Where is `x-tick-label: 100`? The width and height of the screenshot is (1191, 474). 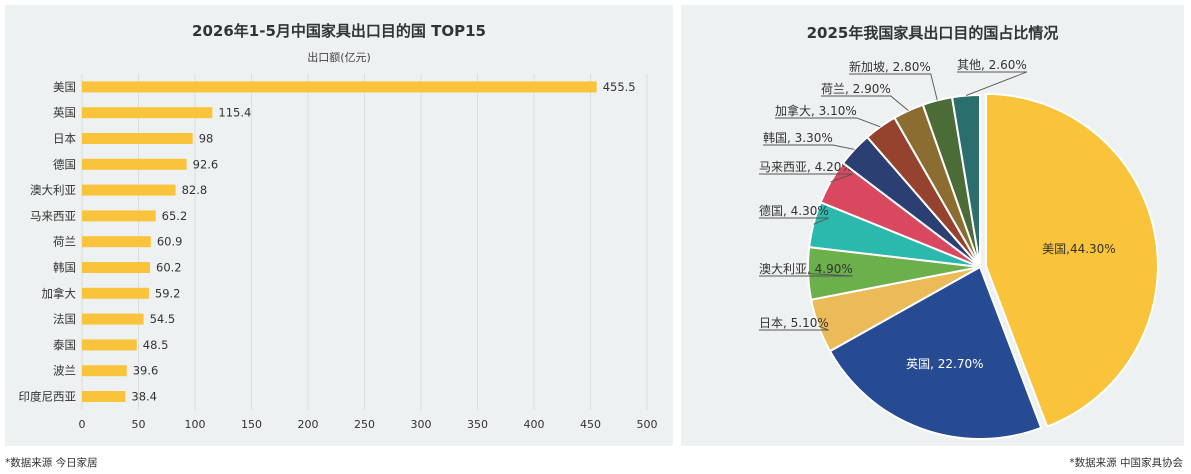
x-tick-label: 100 is located at coordinates (195, 424).